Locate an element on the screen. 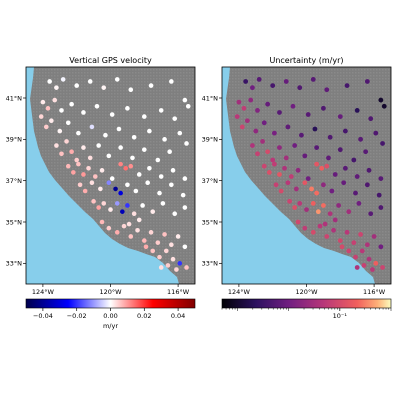 The height and width of the screenshot is (400, 400). colorbar-tick-label: 10⁻¹ is located at coordinates (340, 316).